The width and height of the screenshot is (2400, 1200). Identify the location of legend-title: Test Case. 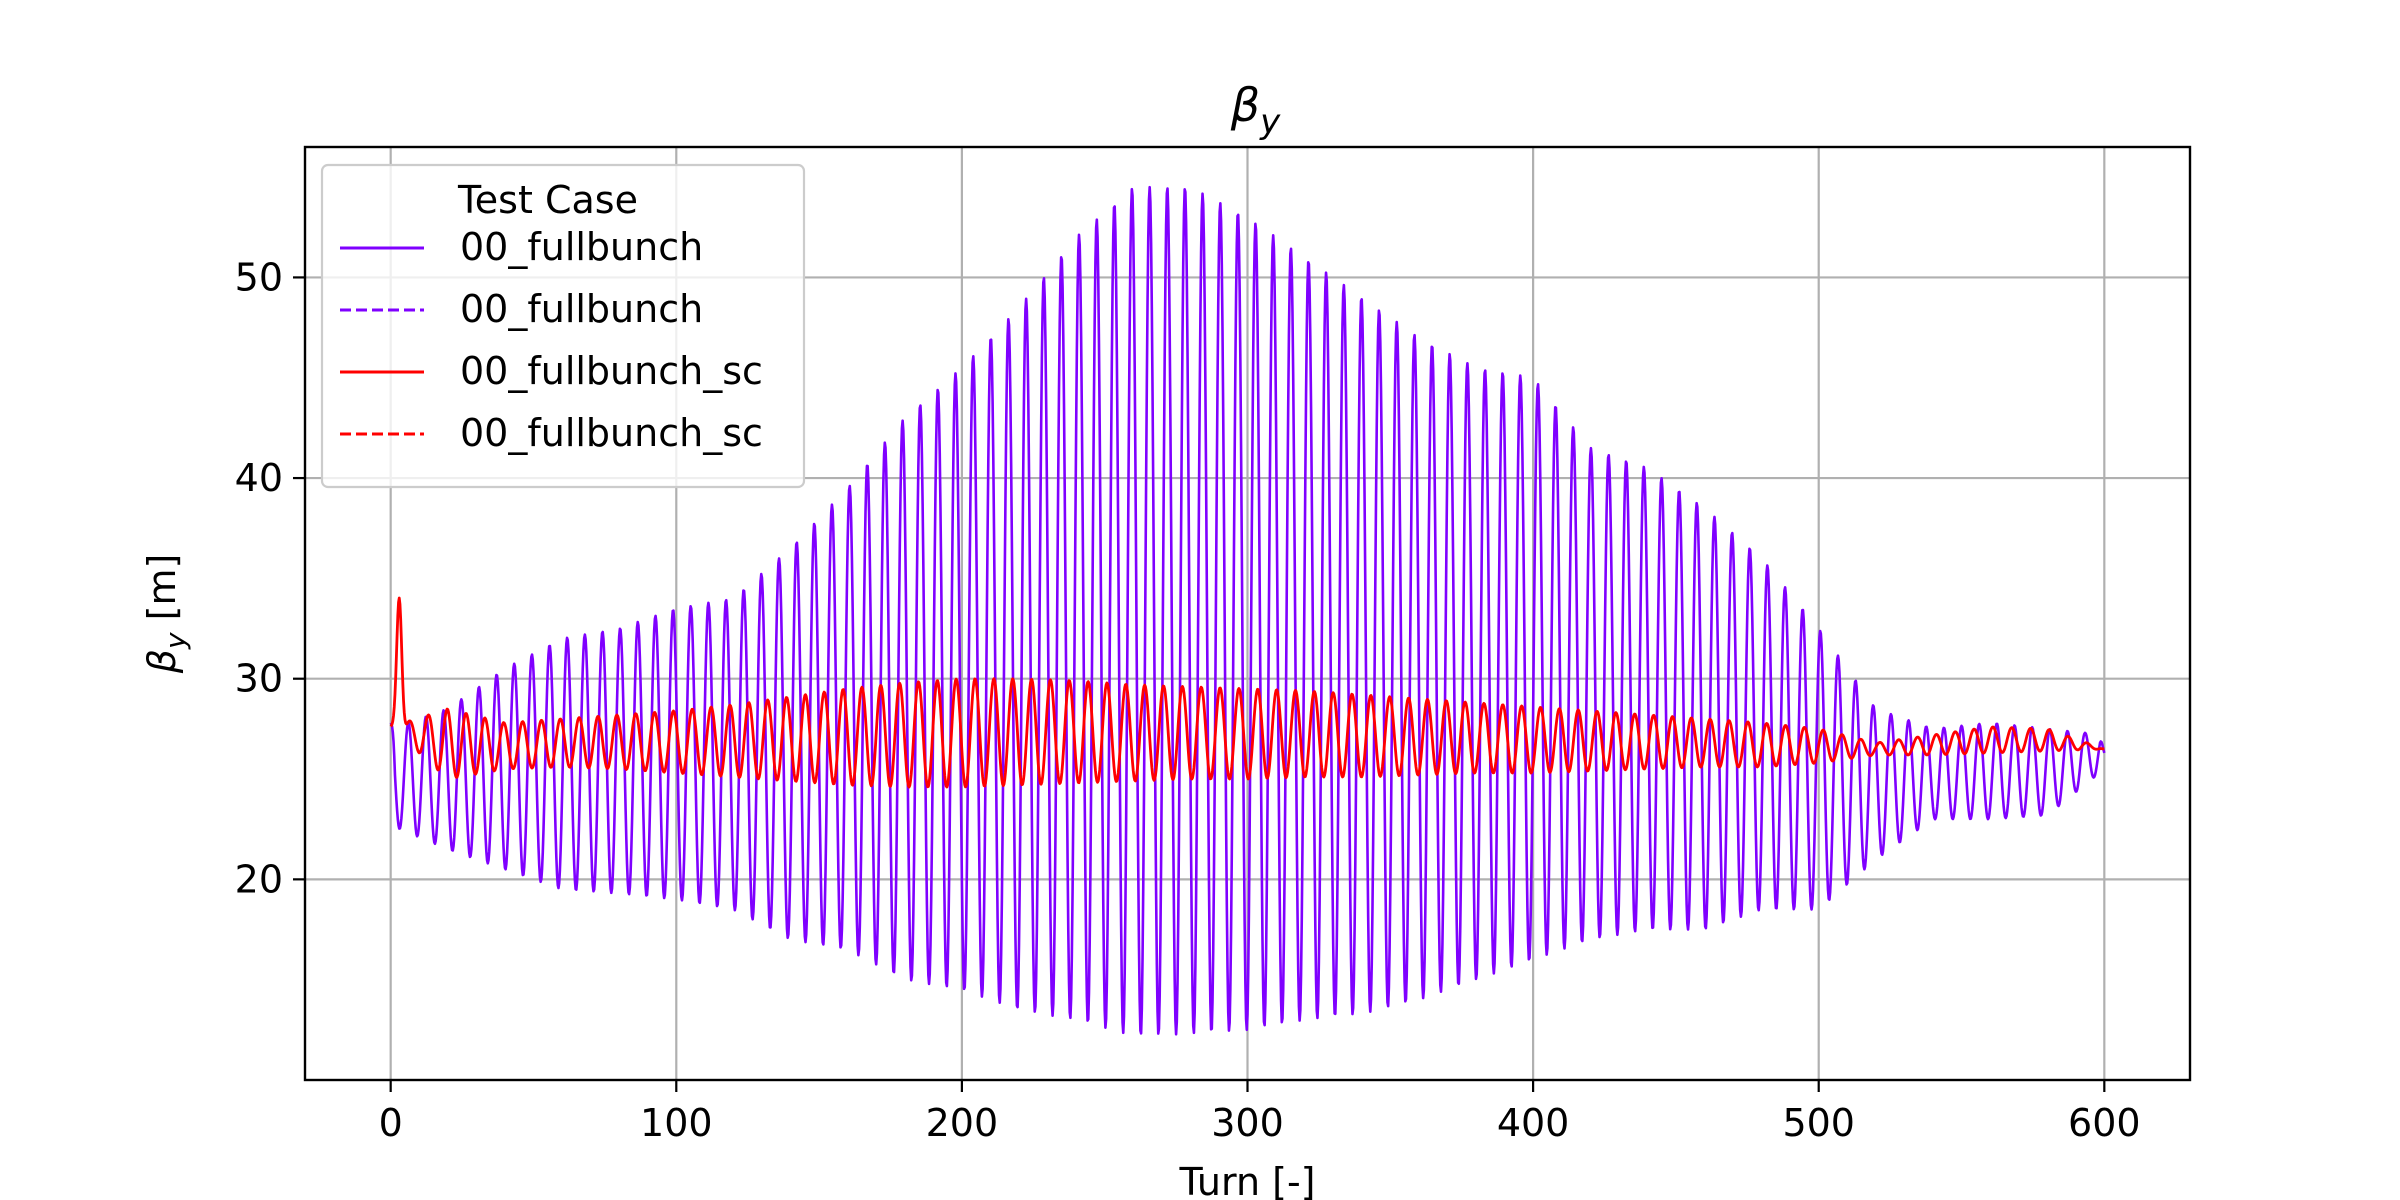
(547, 200).